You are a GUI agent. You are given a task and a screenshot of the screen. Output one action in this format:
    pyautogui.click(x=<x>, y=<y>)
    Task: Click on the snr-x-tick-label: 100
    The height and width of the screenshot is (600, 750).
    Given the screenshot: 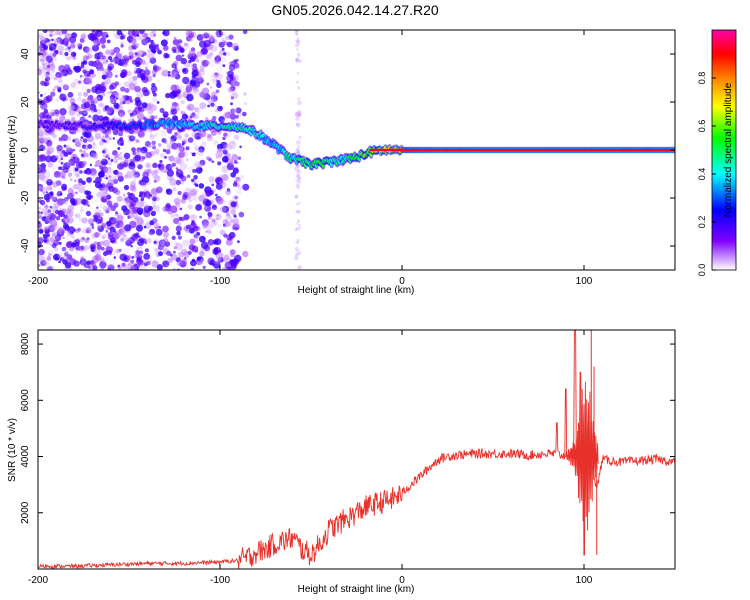 What is the action you would take?
    pyautogui.click(x=584, y=580)
    